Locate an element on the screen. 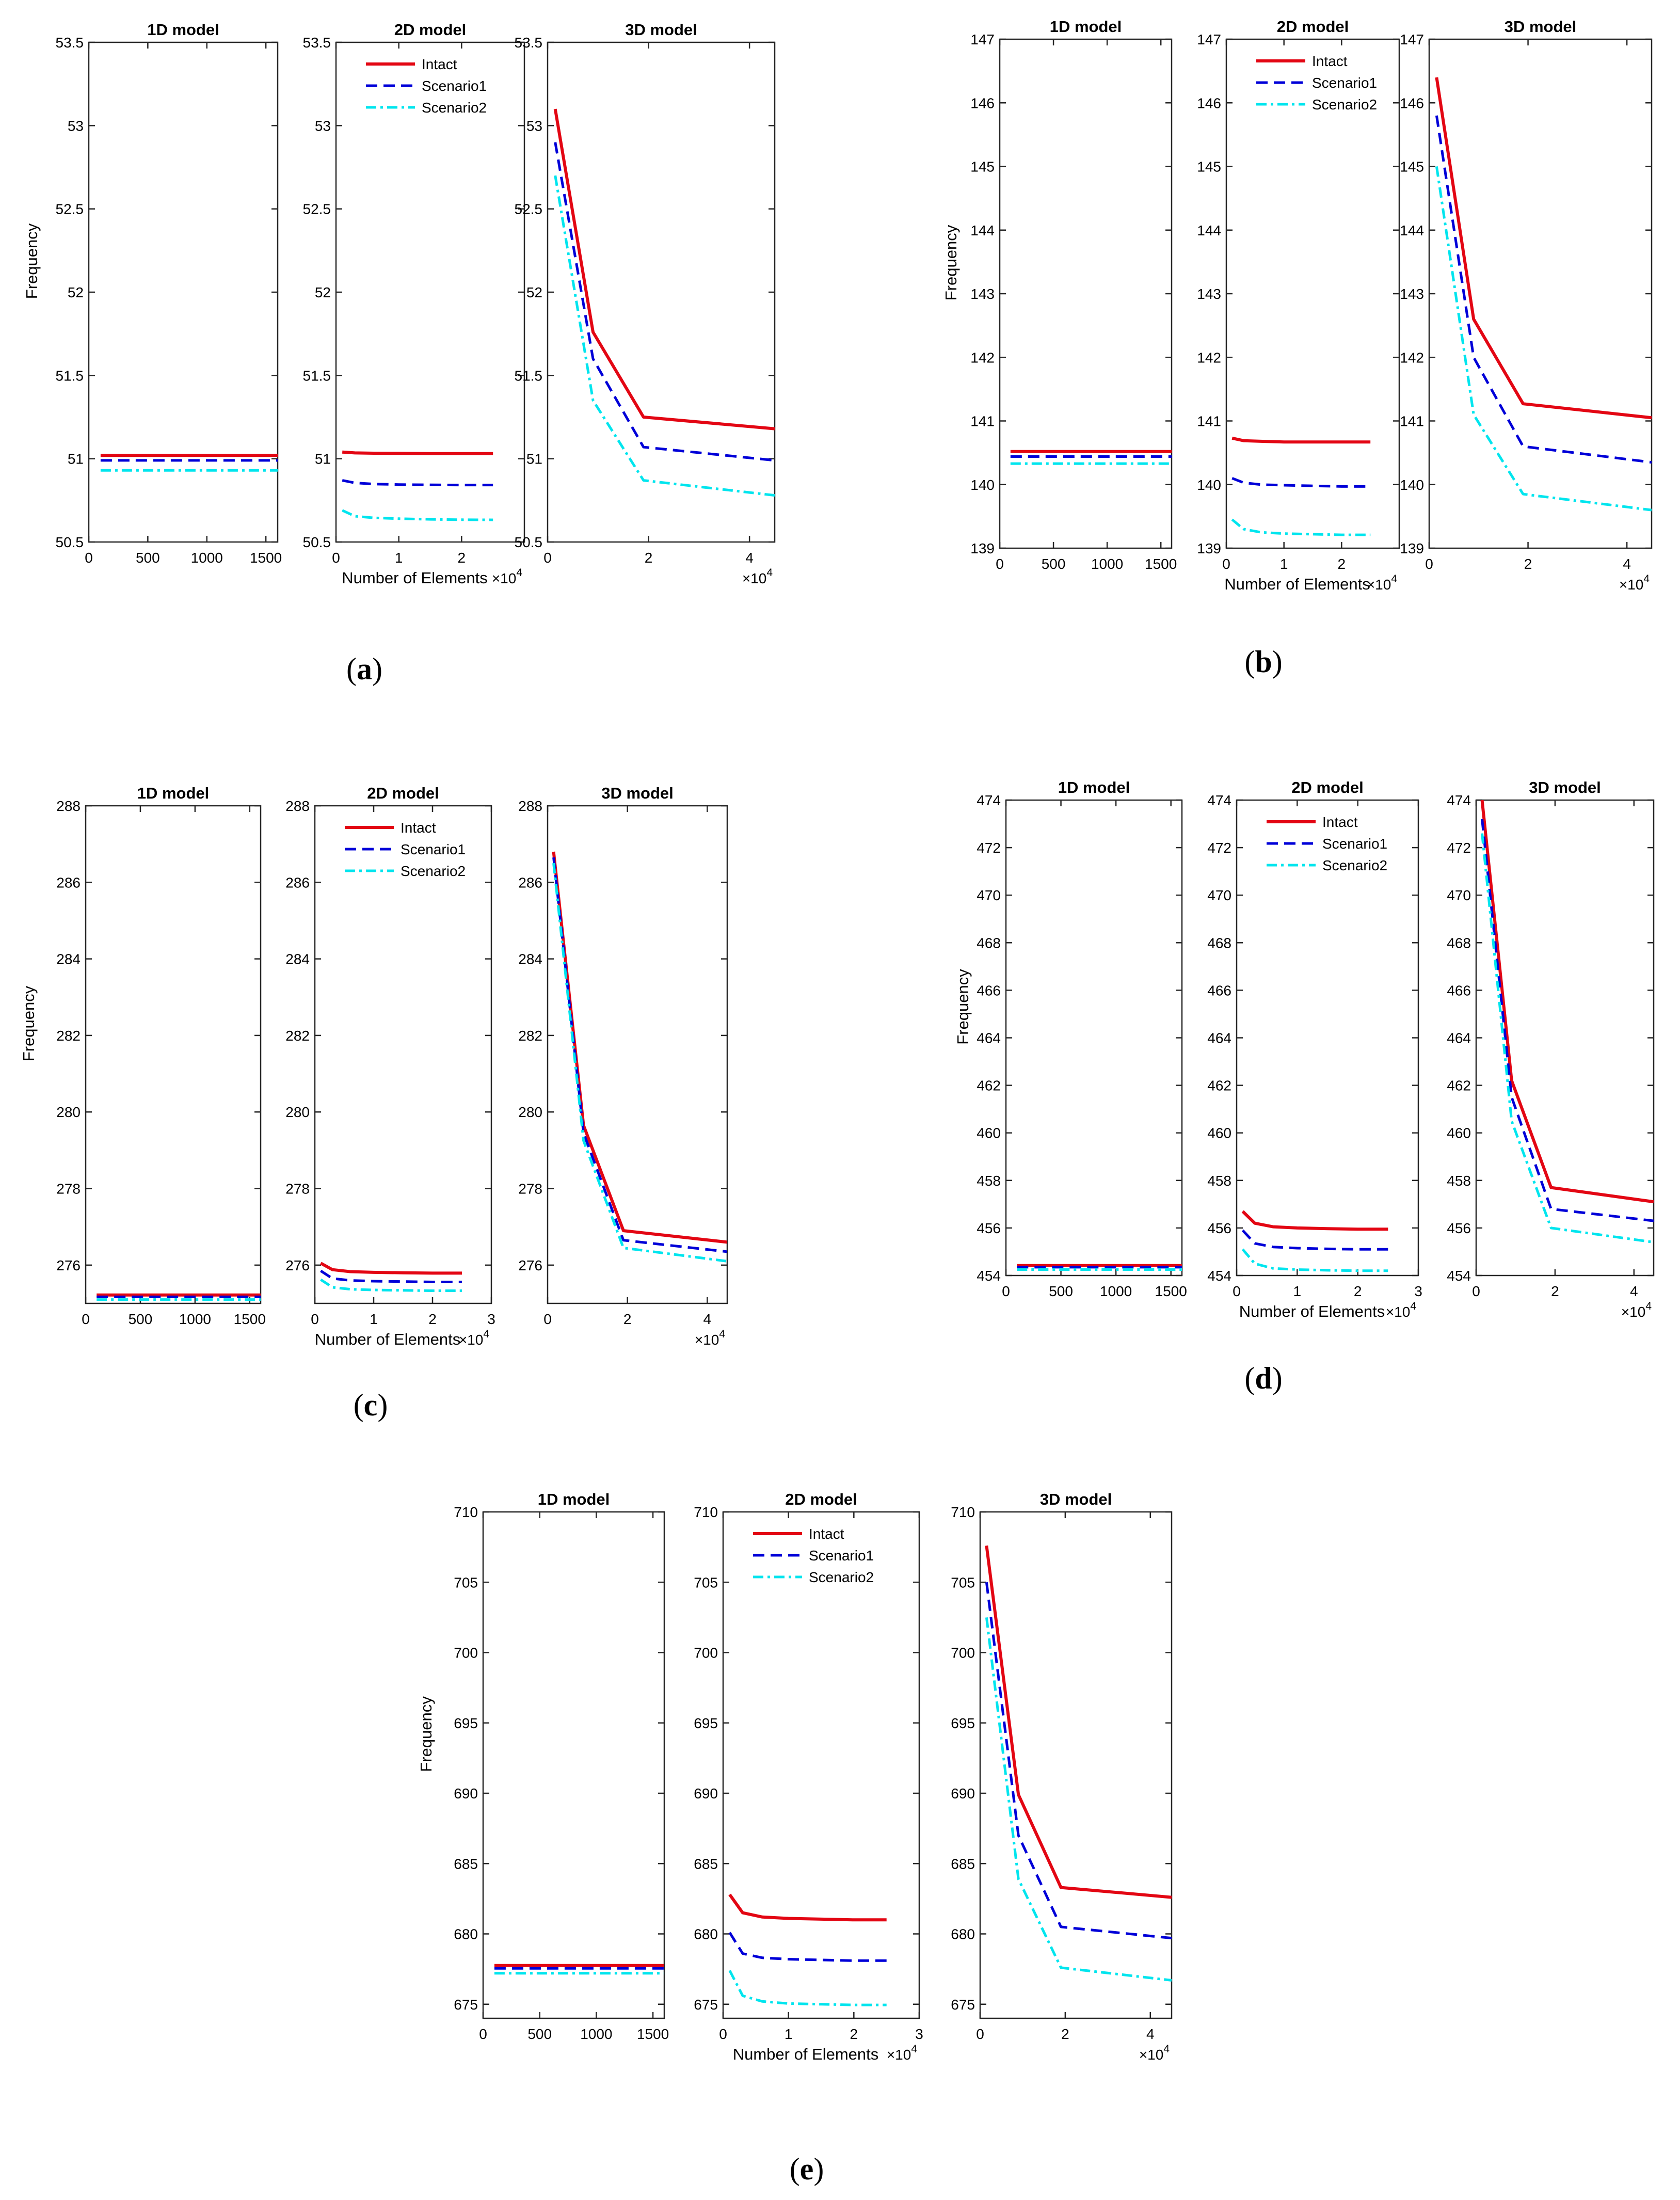  y-tick-label: 462 is located at coordinates (989, 1086).